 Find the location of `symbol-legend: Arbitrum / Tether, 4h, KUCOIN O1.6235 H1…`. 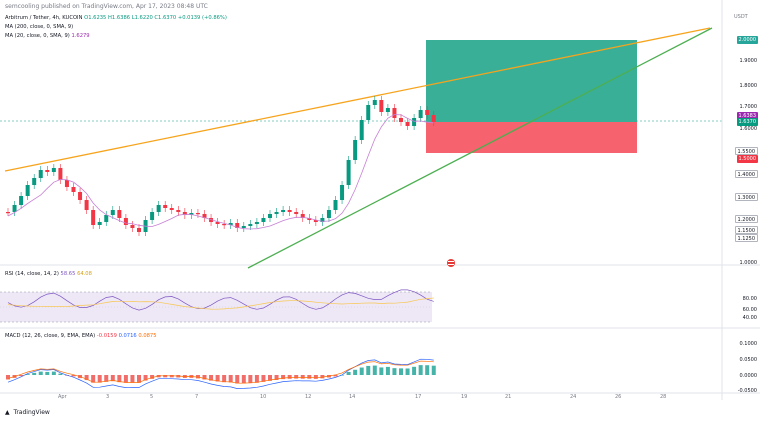

symbol-legend: Arbitrum / Tether, 4h, KUCOIN O1.6235 H1… is located at coordinates (116, 18).